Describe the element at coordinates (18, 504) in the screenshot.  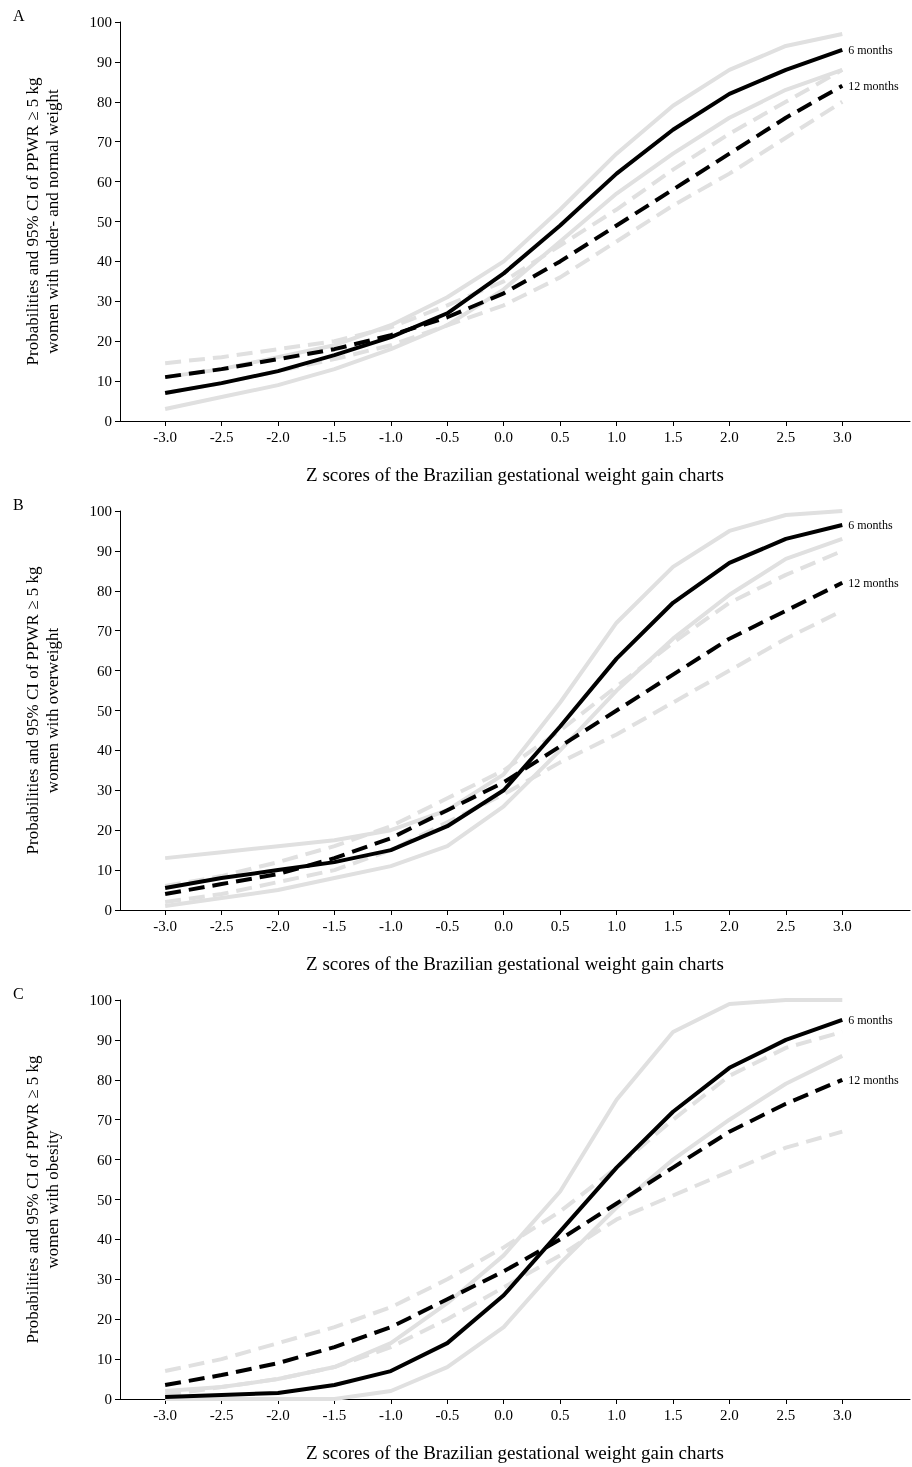
I see `chart-title: B` at that location.